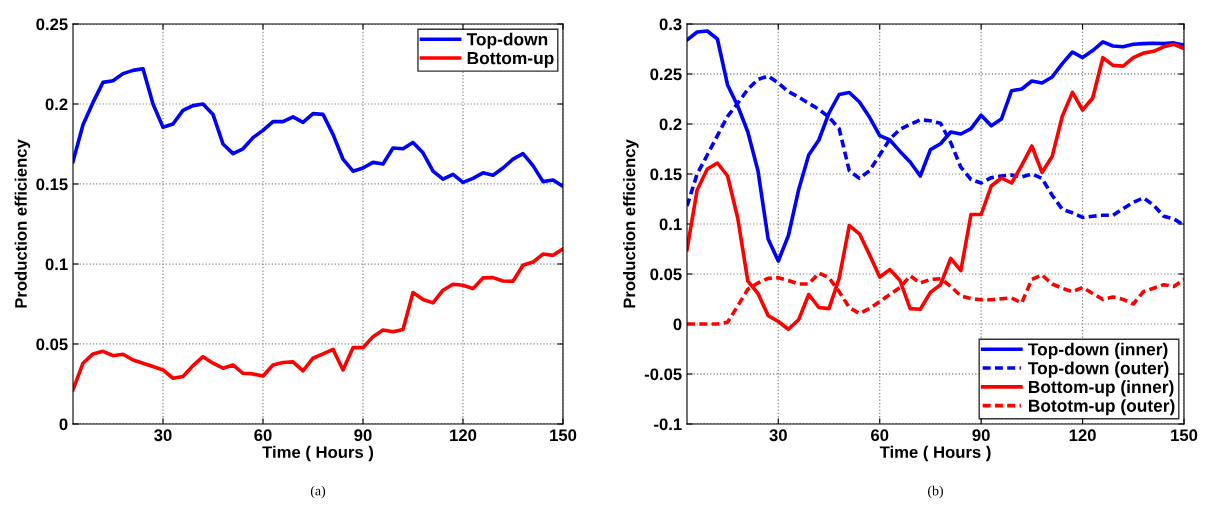 The image size is (1207, 506). Describe the element at coordinates (935, 492) in the screenshot. I see `text: (b)` at that location.